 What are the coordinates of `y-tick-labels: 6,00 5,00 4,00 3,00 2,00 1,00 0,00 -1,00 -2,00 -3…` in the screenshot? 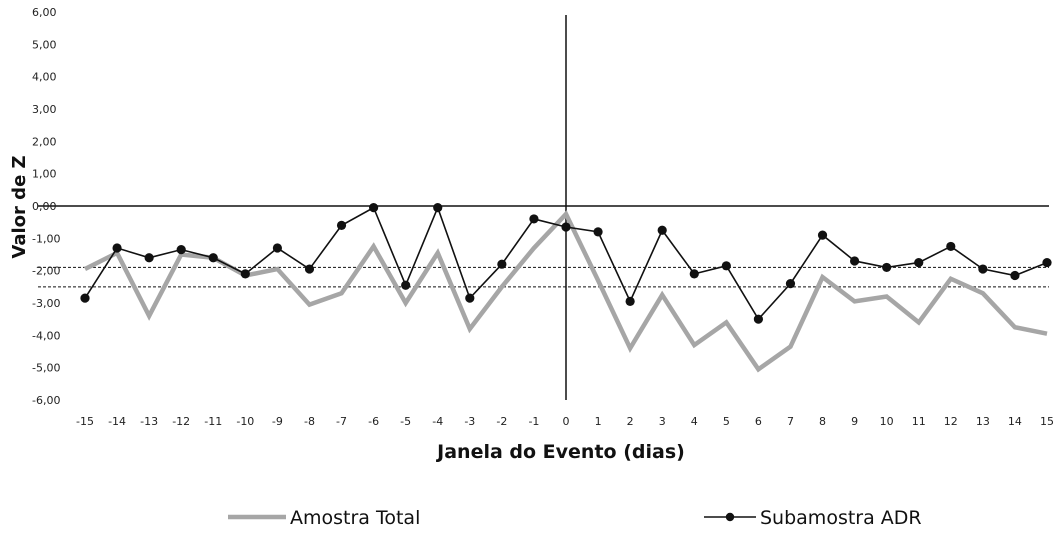 It's located at (46, 206).